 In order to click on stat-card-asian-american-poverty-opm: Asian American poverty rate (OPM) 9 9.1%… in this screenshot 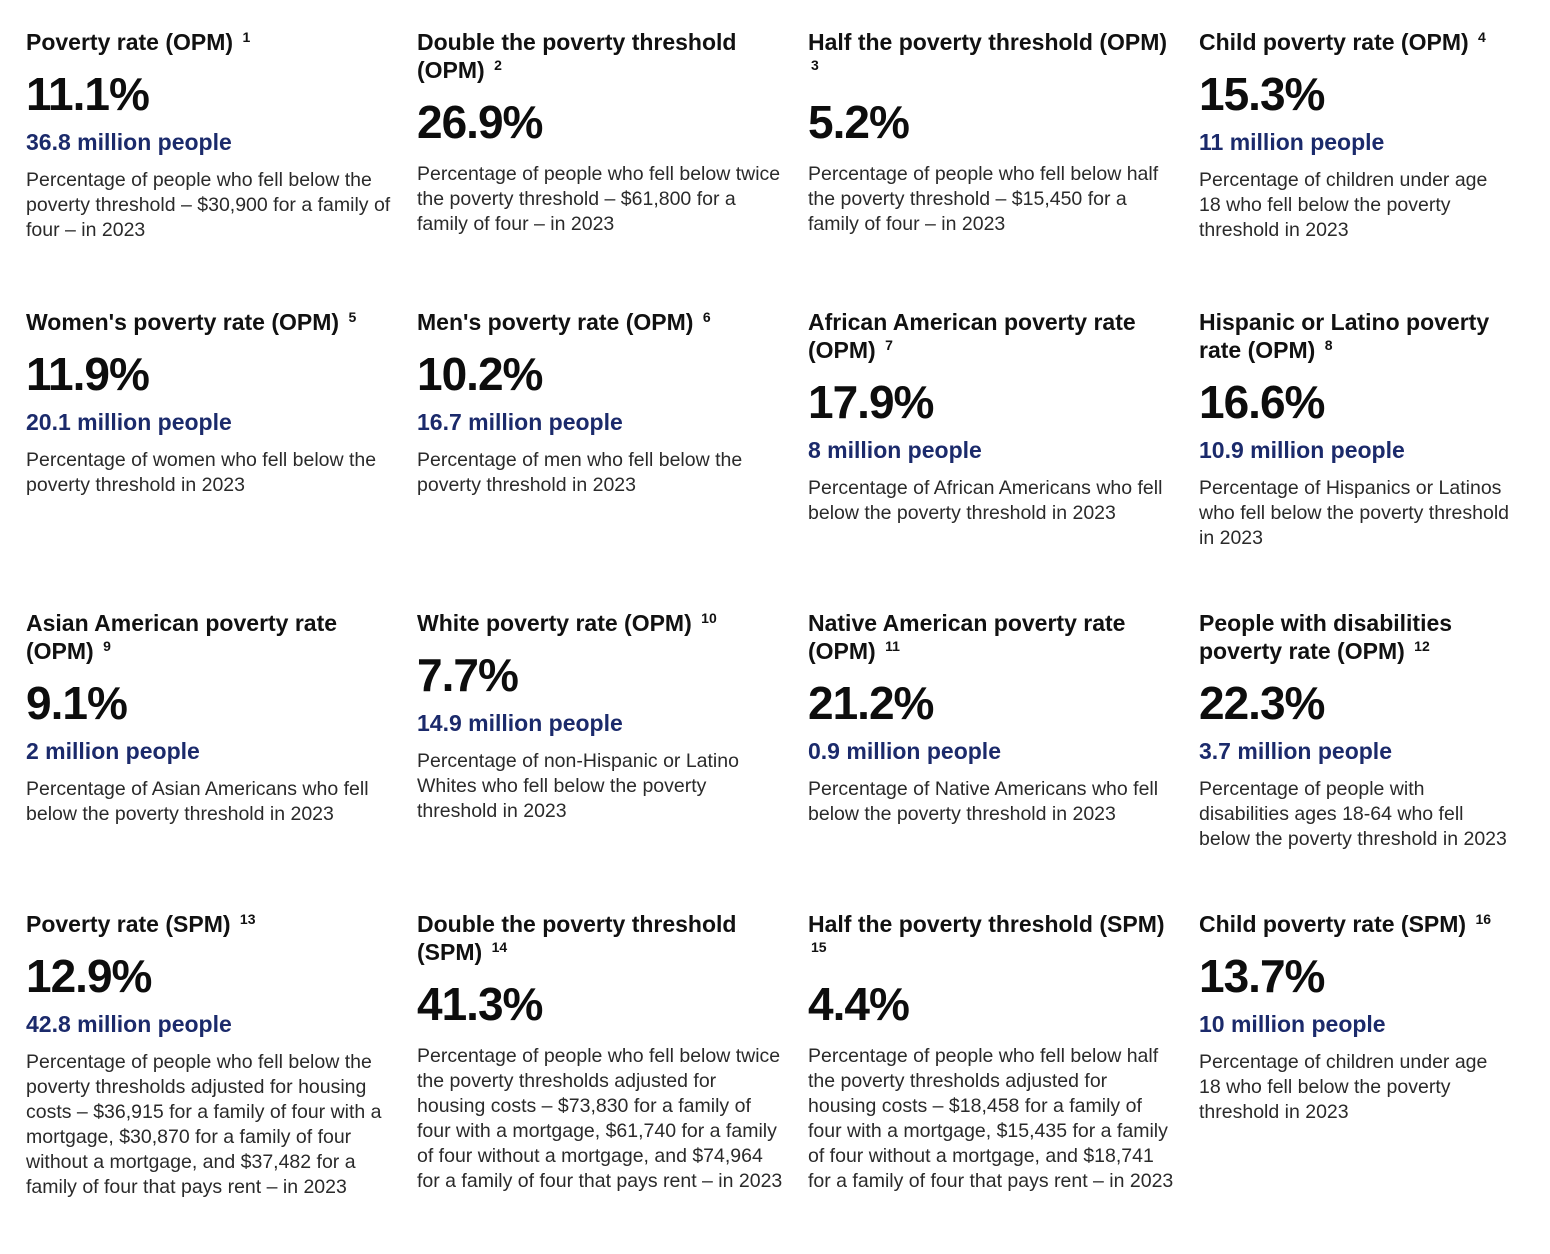, I will do `click(221, 759)`.